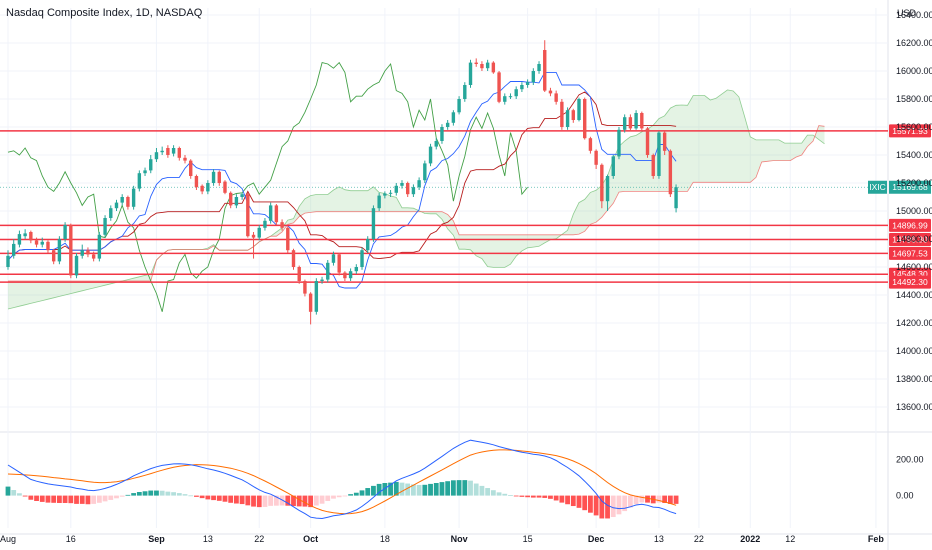 The width and height of the screenshot is (932, 550). What do you see at coordinates (442, 539) in the screenshot?
I see `time-axis: Aug 16 Sep 13 22 Oct 18 Nov 15 Dec 13 22 2022 12 Feb` at bounding box center [442, 539].